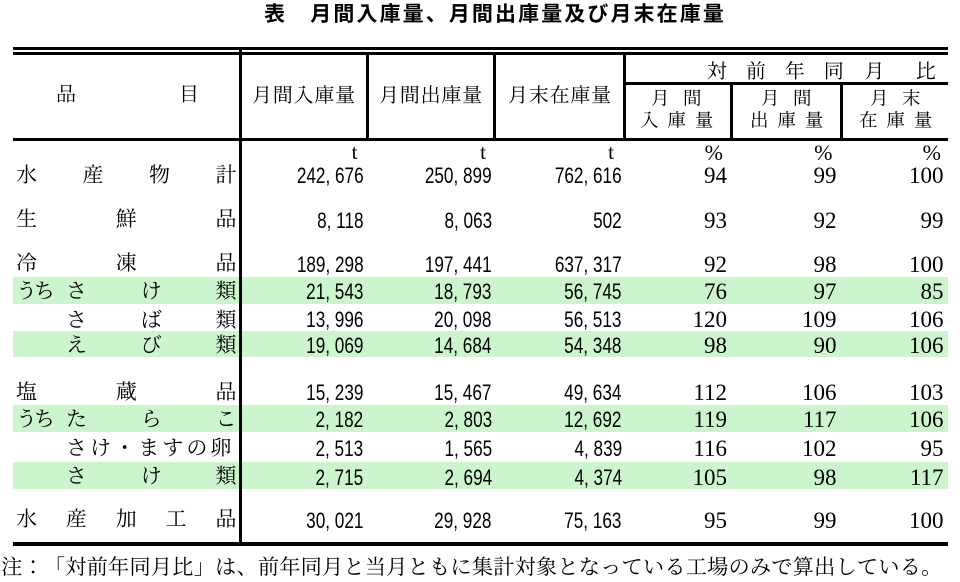 The height and width of the screenshot is (582, 960). I want to click on header-yoy-out-line2: 出庫量, so click(786, 120).